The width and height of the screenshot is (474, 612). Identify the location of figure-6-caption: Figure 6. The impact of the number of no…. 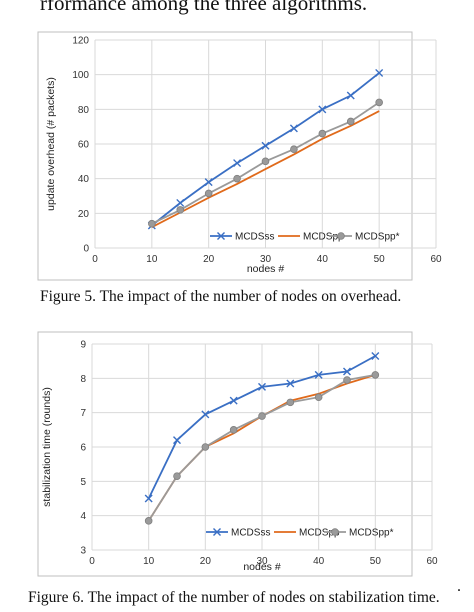
(234, 597).